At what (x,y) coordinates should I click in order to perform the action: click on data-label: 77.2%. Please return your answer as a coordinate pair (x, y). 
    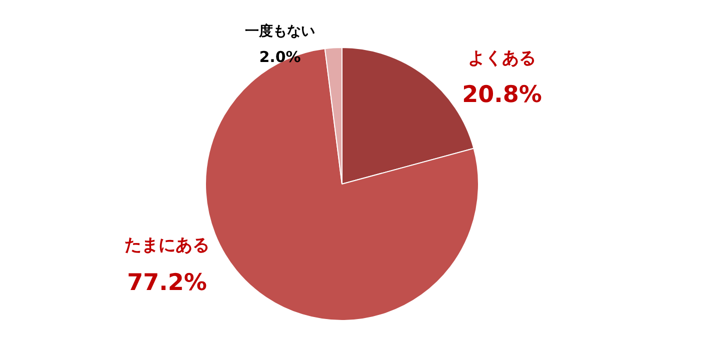
    Looking at the image, I should click on (167, 283).